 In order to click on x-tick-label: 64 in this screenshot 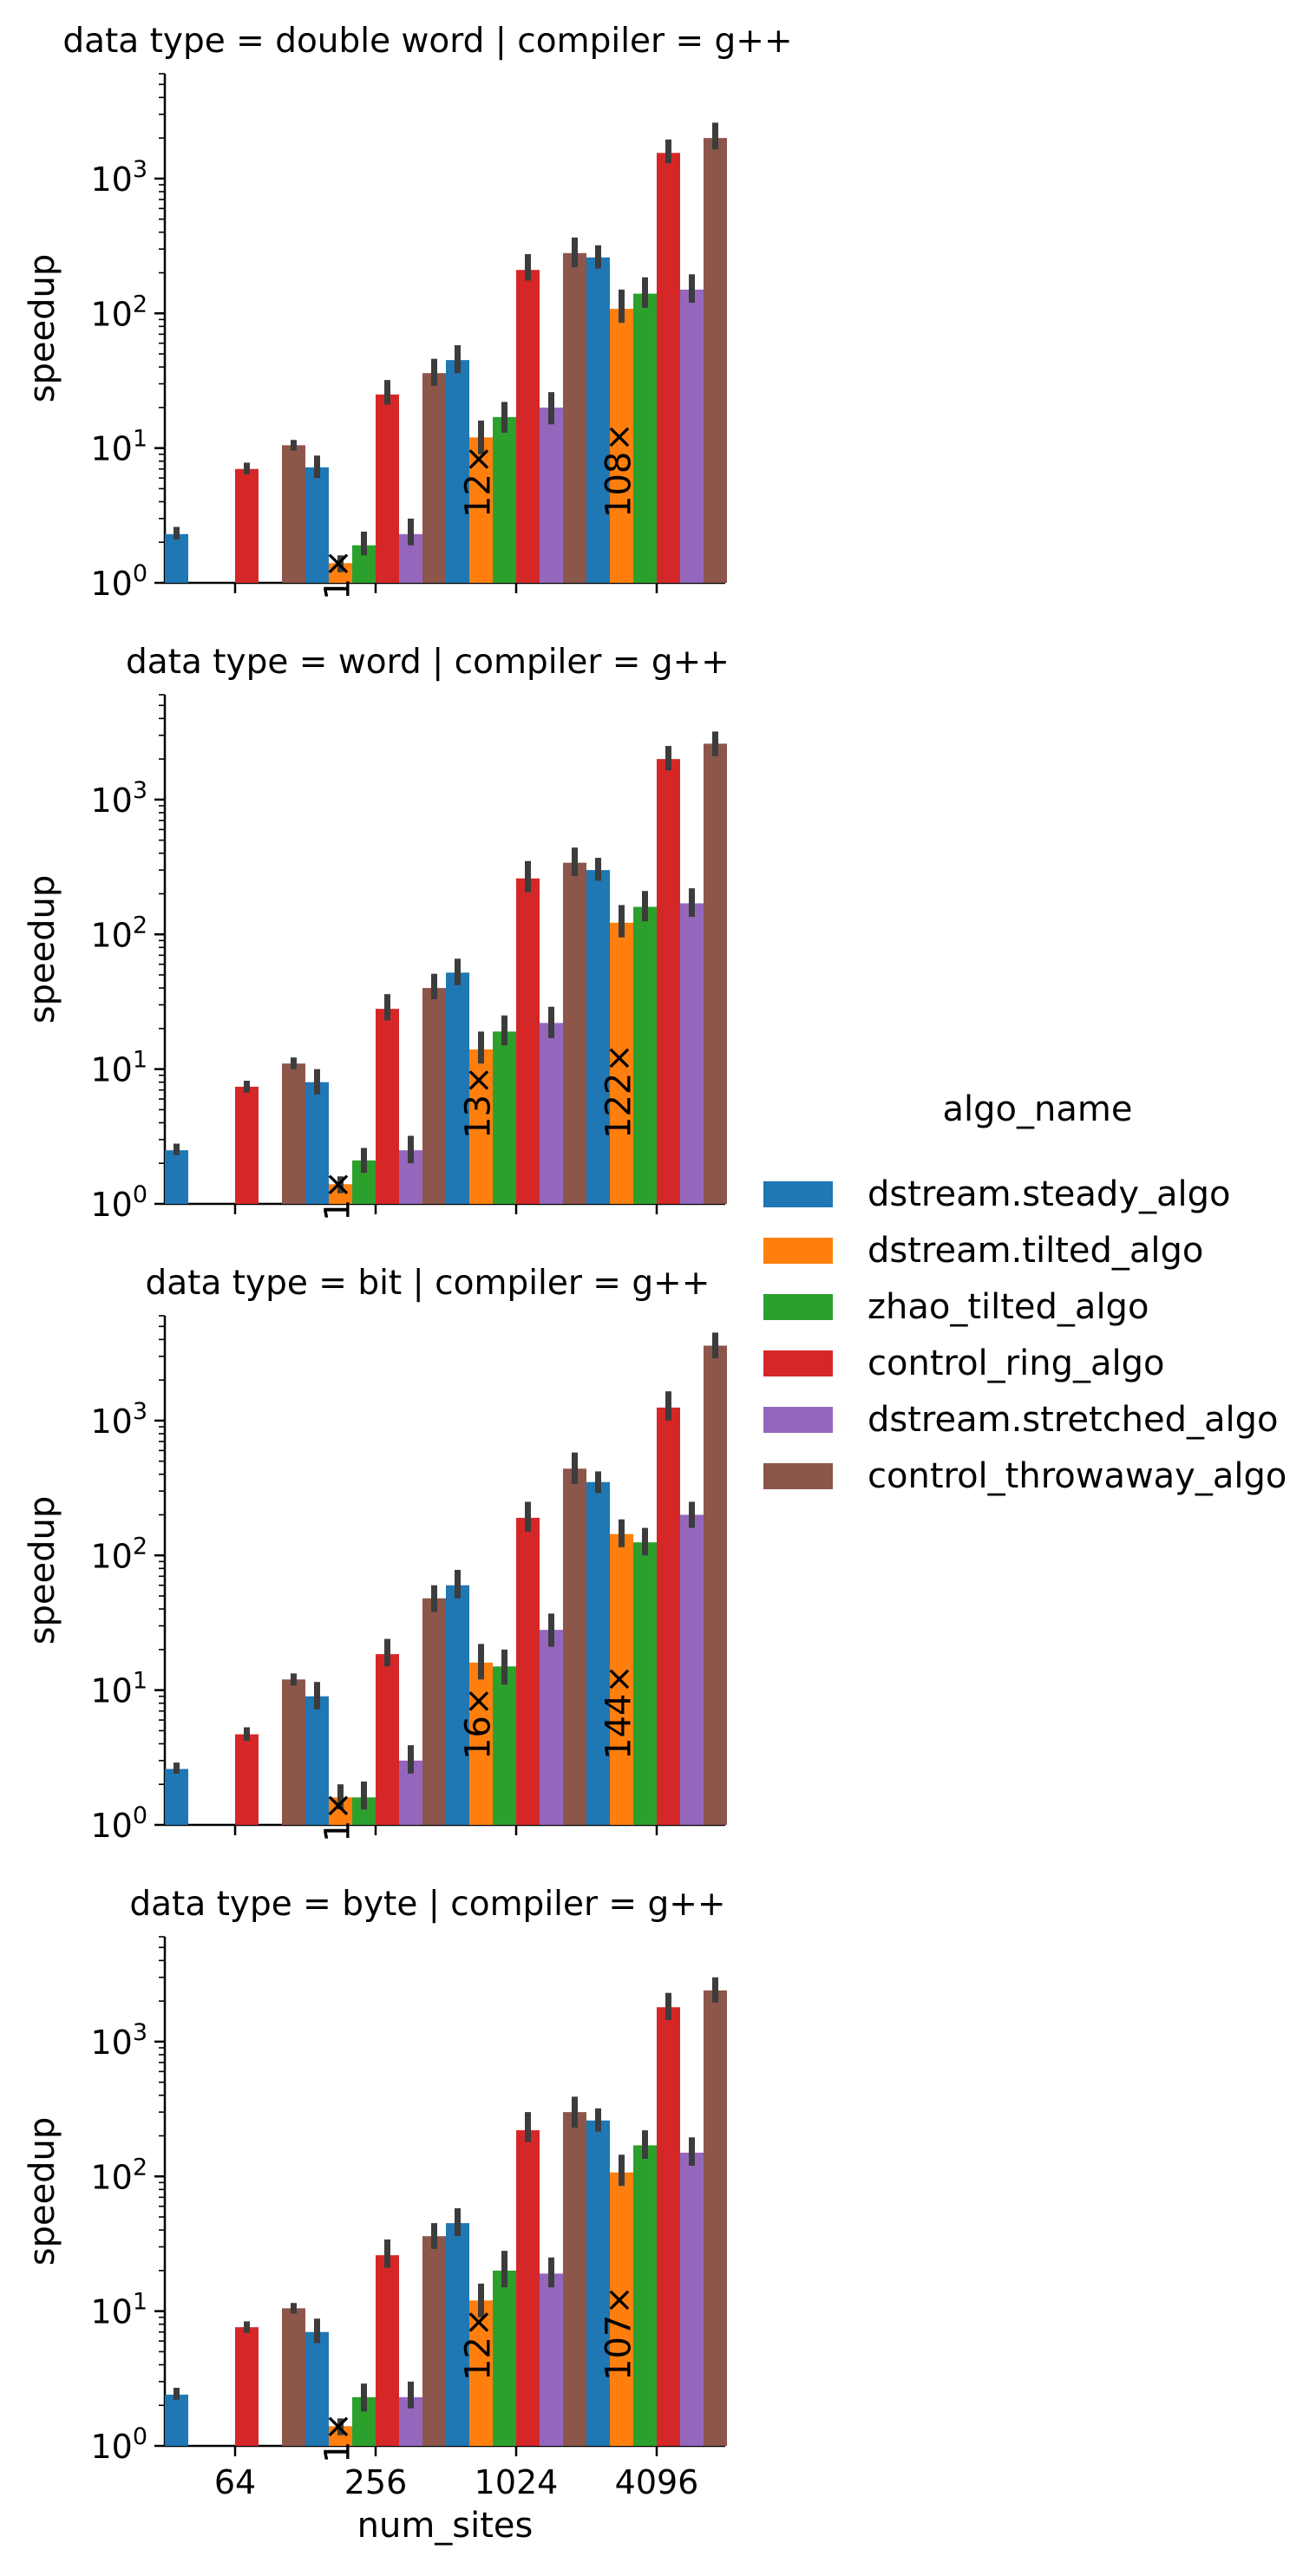, I will do `click(235, 2482)`.